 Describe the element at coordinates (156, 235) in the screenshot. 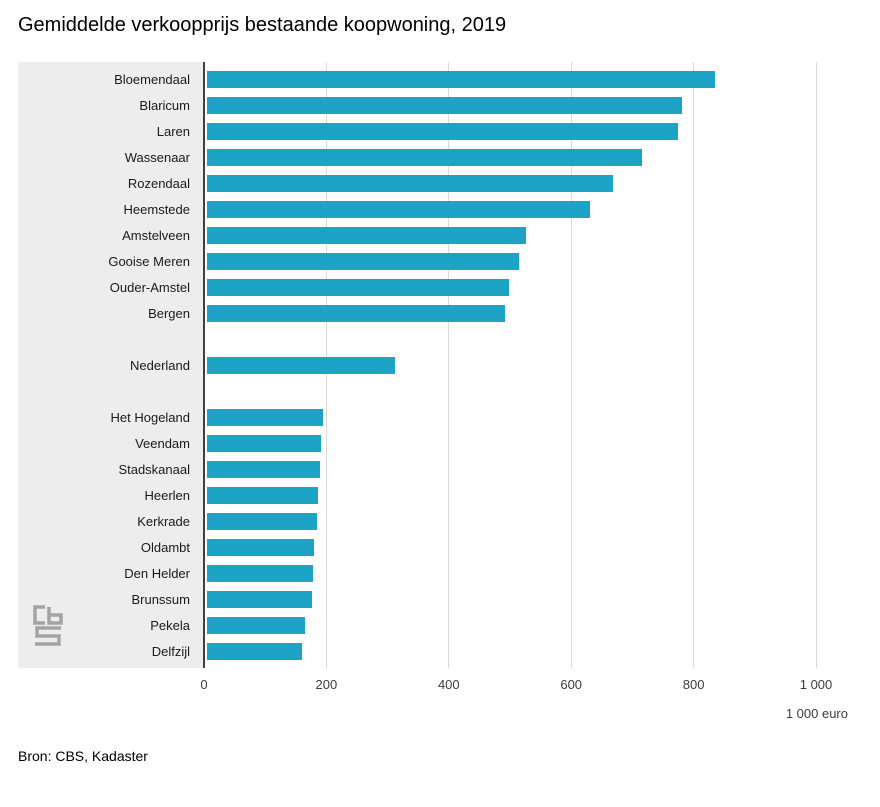

I see `category-label: Amstelveen` at that location.